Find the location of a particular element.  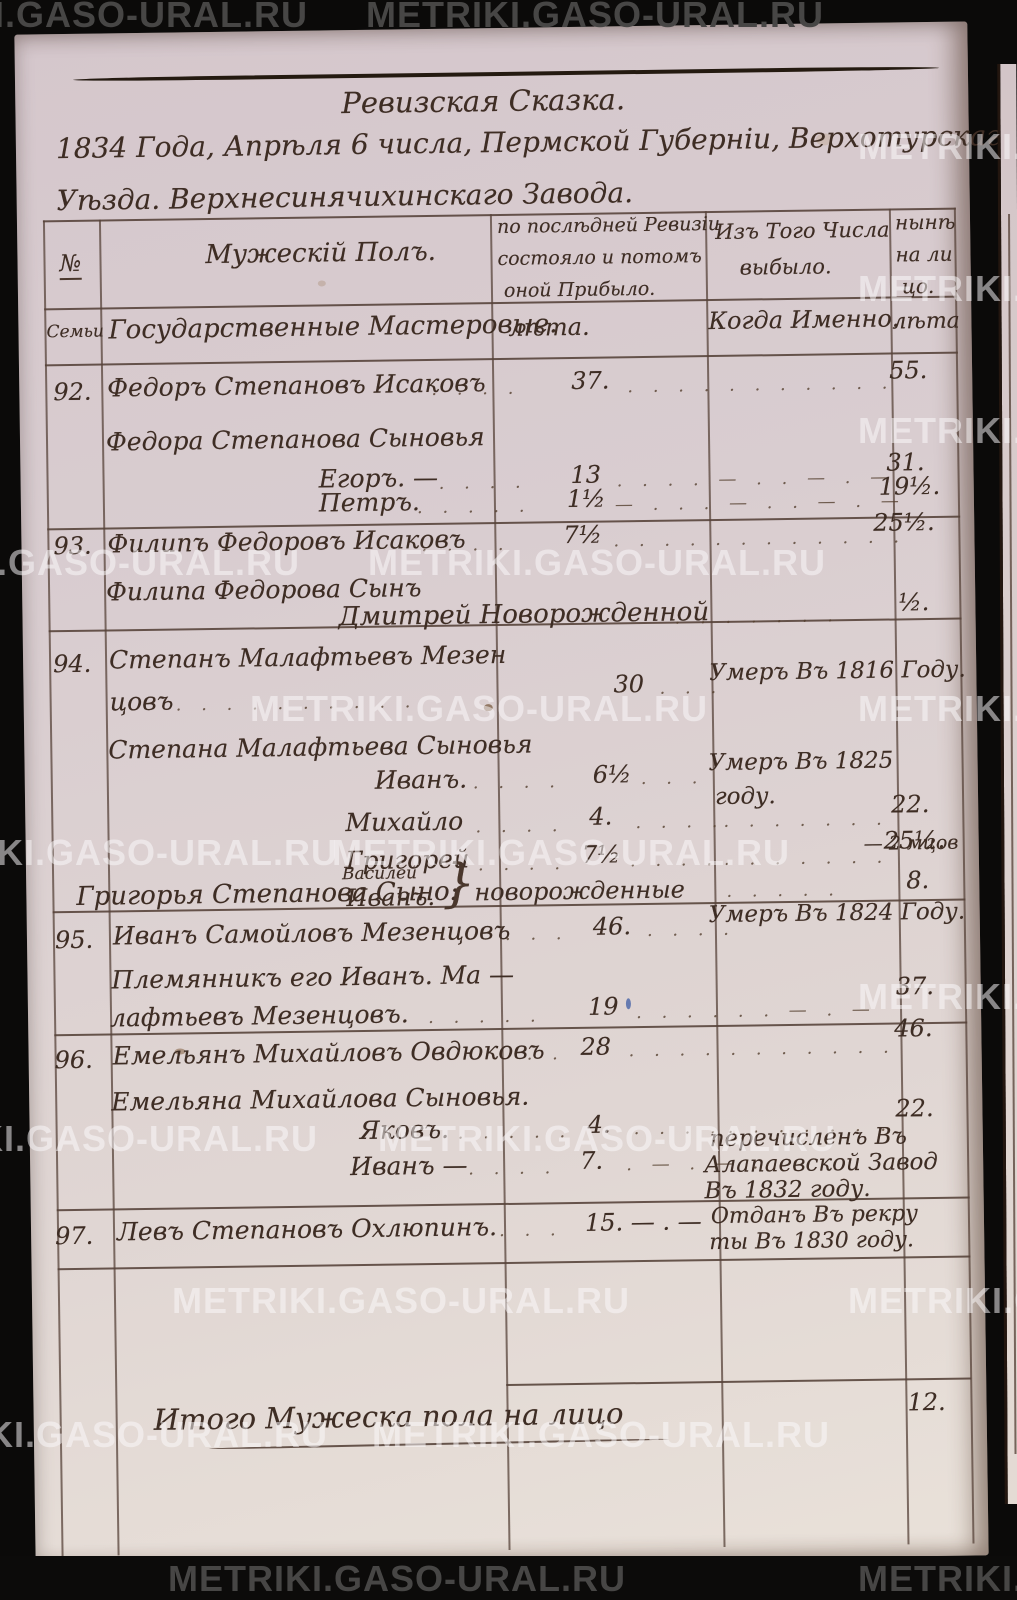

entry-94-grandsons-bracket: } is located at coordinates (458, 883).